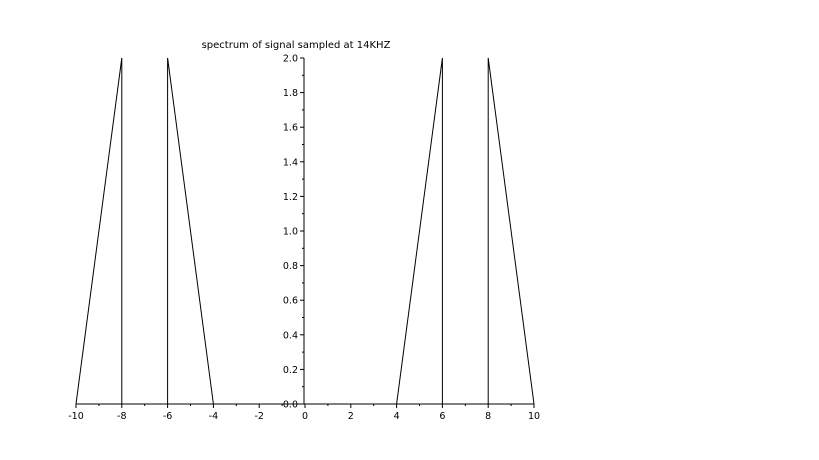 This screenshot has width=819, height=460. Describe the element at coordinates (488, 416) in the screenshot. I see `x-tick-label: 8` at that location.